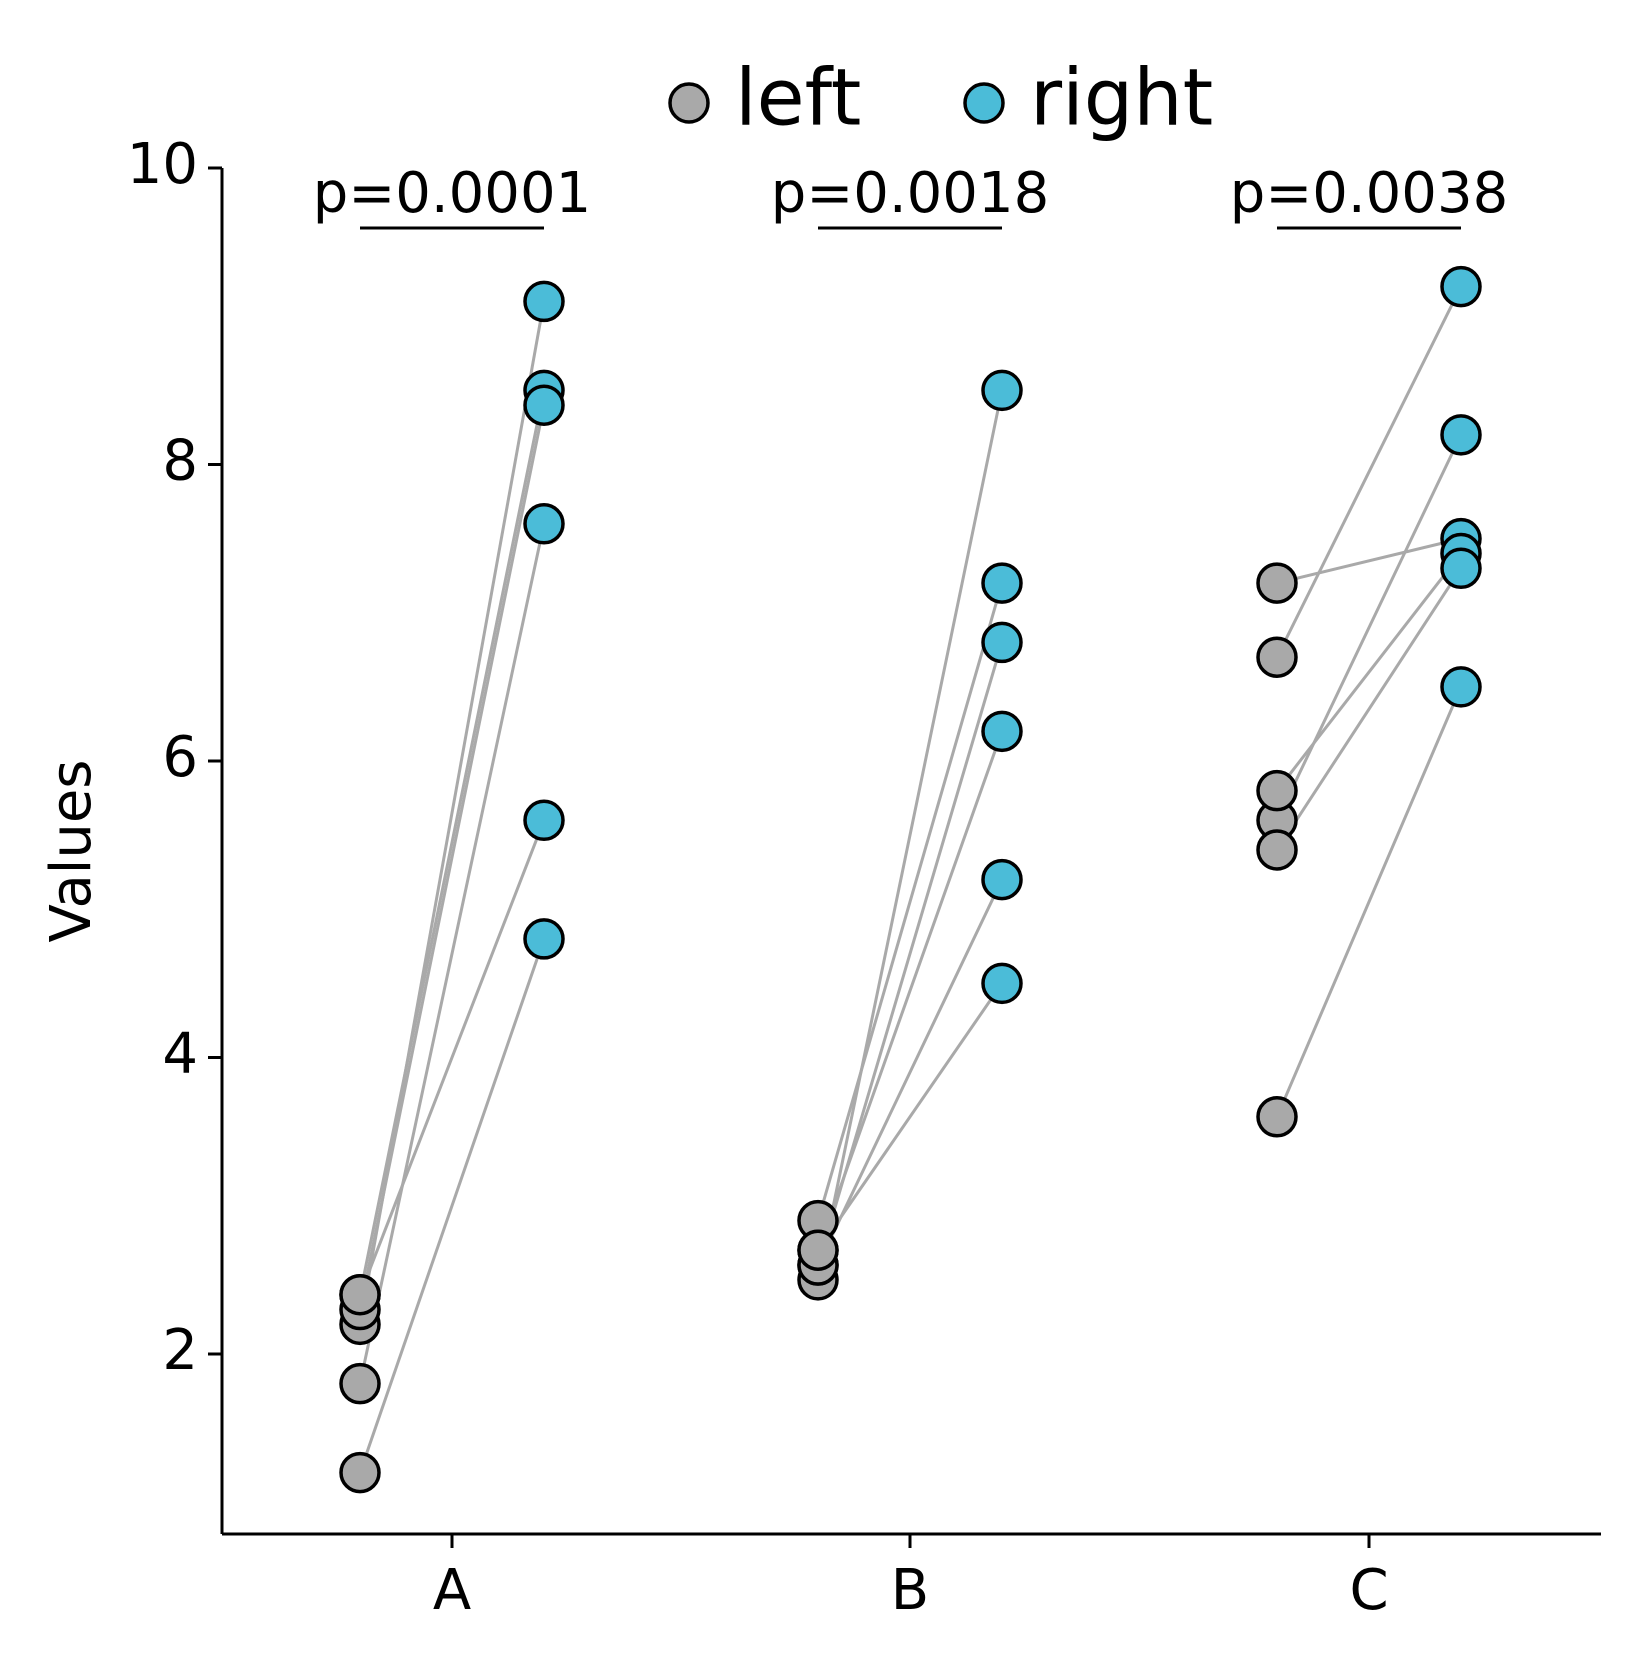 This screenshot has width=1650, height=1678. I want to click on x-tick-label: B, so click(910, 1590).